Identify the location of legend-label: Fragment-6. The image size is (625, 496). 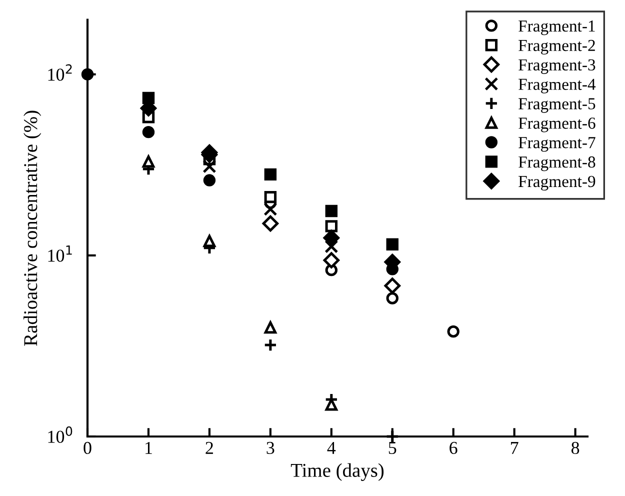
(557, 125).